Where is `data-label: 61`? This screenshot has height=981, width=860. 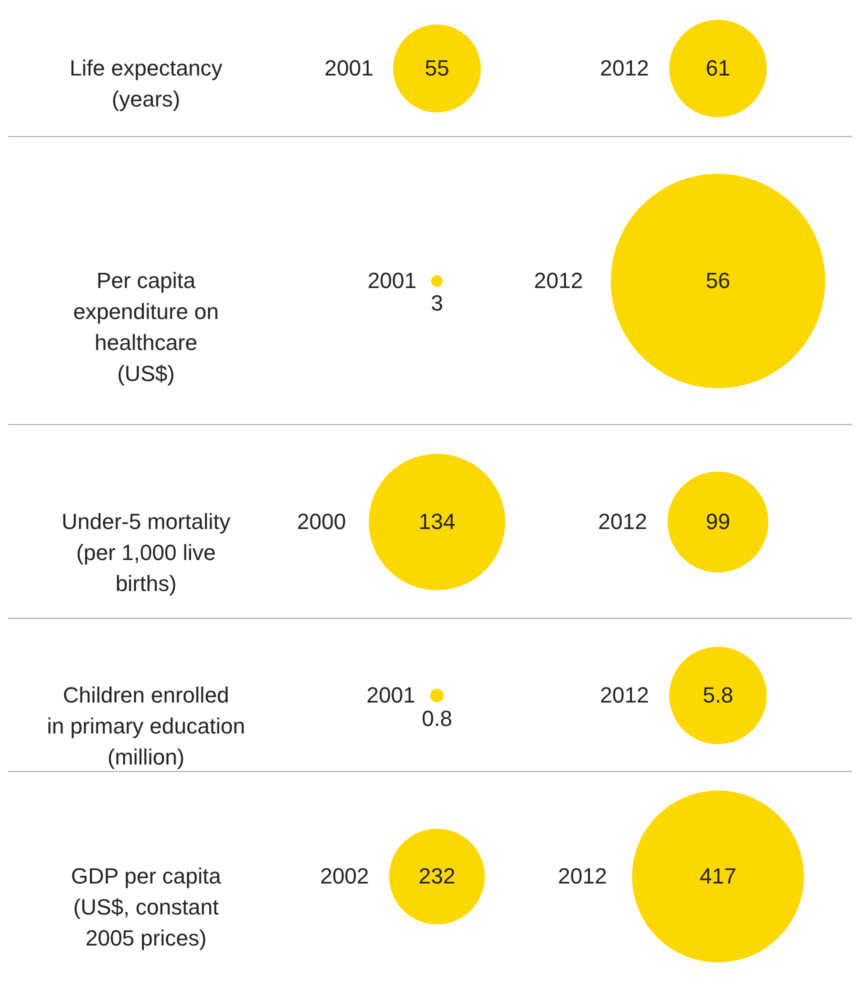 data-label: 61 is located at coordinates (718, 68).